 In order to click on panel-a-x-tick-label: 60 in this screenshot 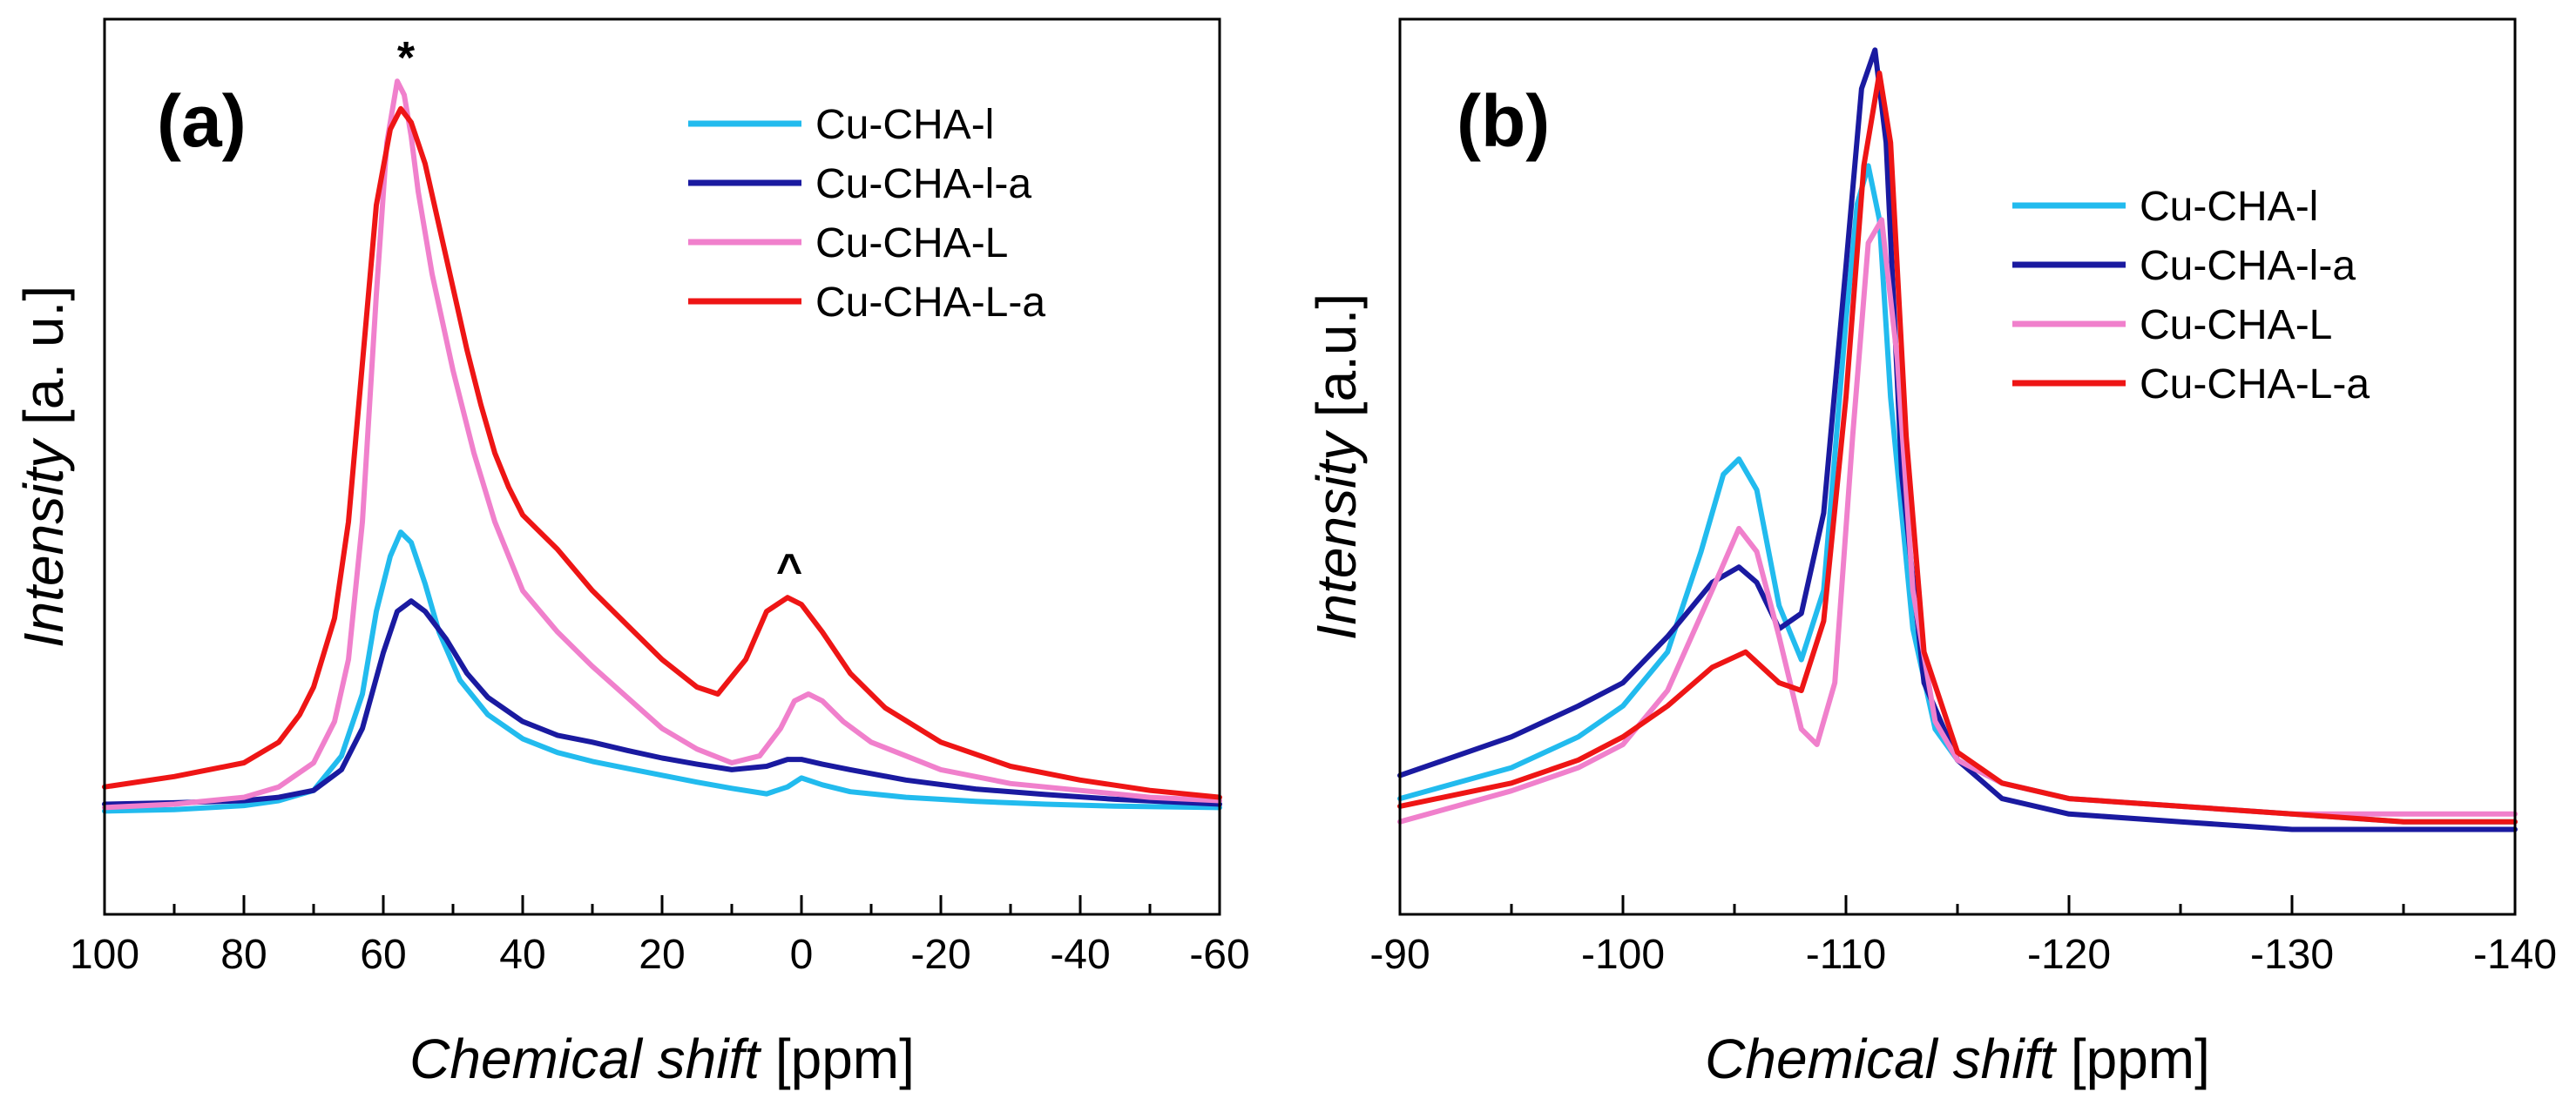, I will do `click(383, 955)`.